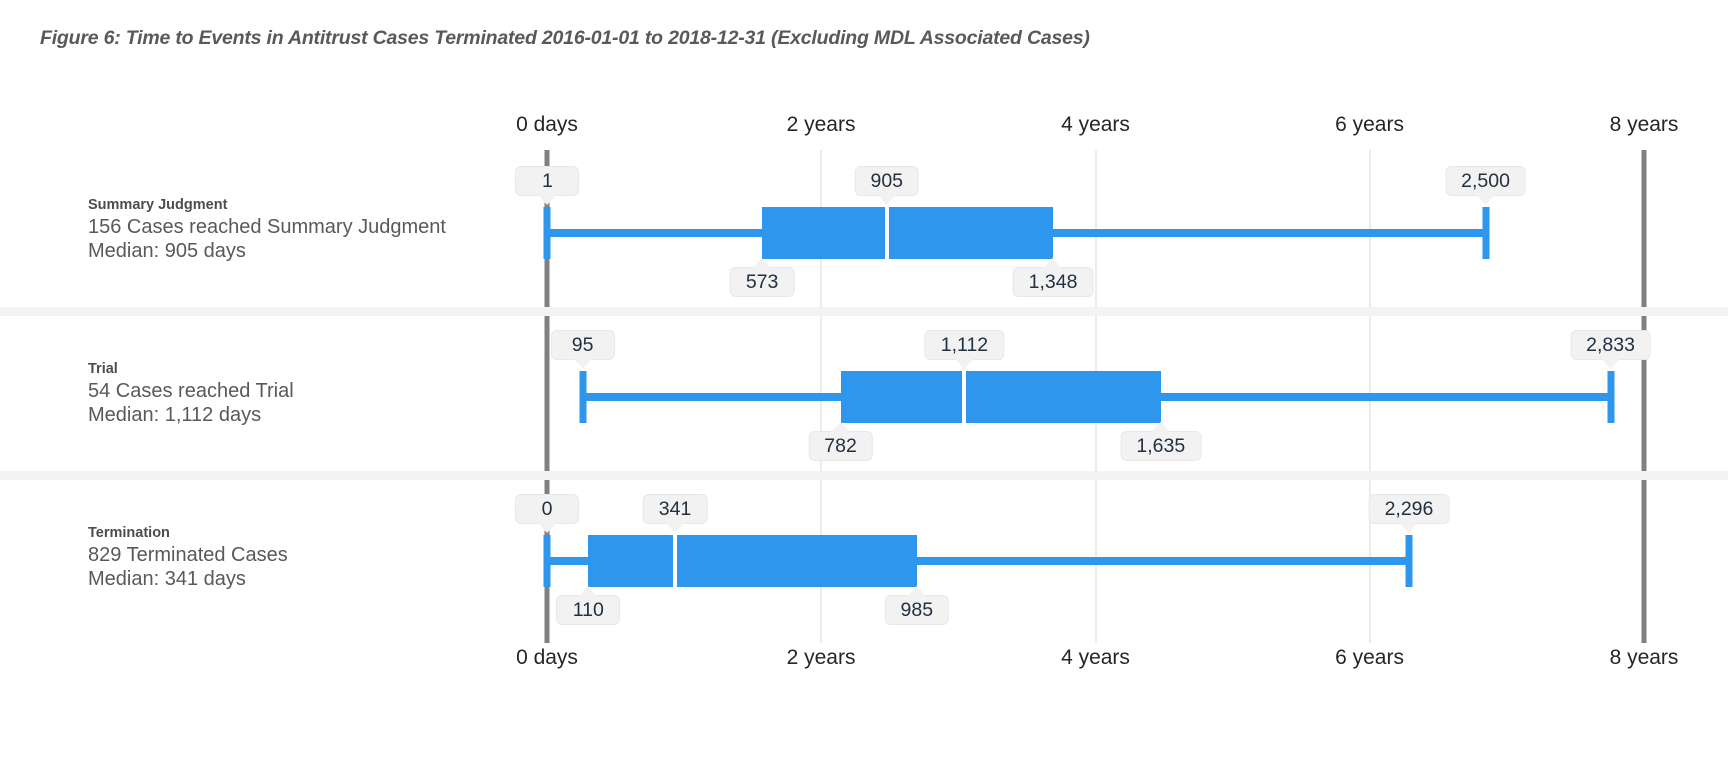 The image size is (1728, 774). What do you see at coordinates (1610, 345) in the screenshot?
I see `max-callout: 2,833` at bounding box center [1610, 345].